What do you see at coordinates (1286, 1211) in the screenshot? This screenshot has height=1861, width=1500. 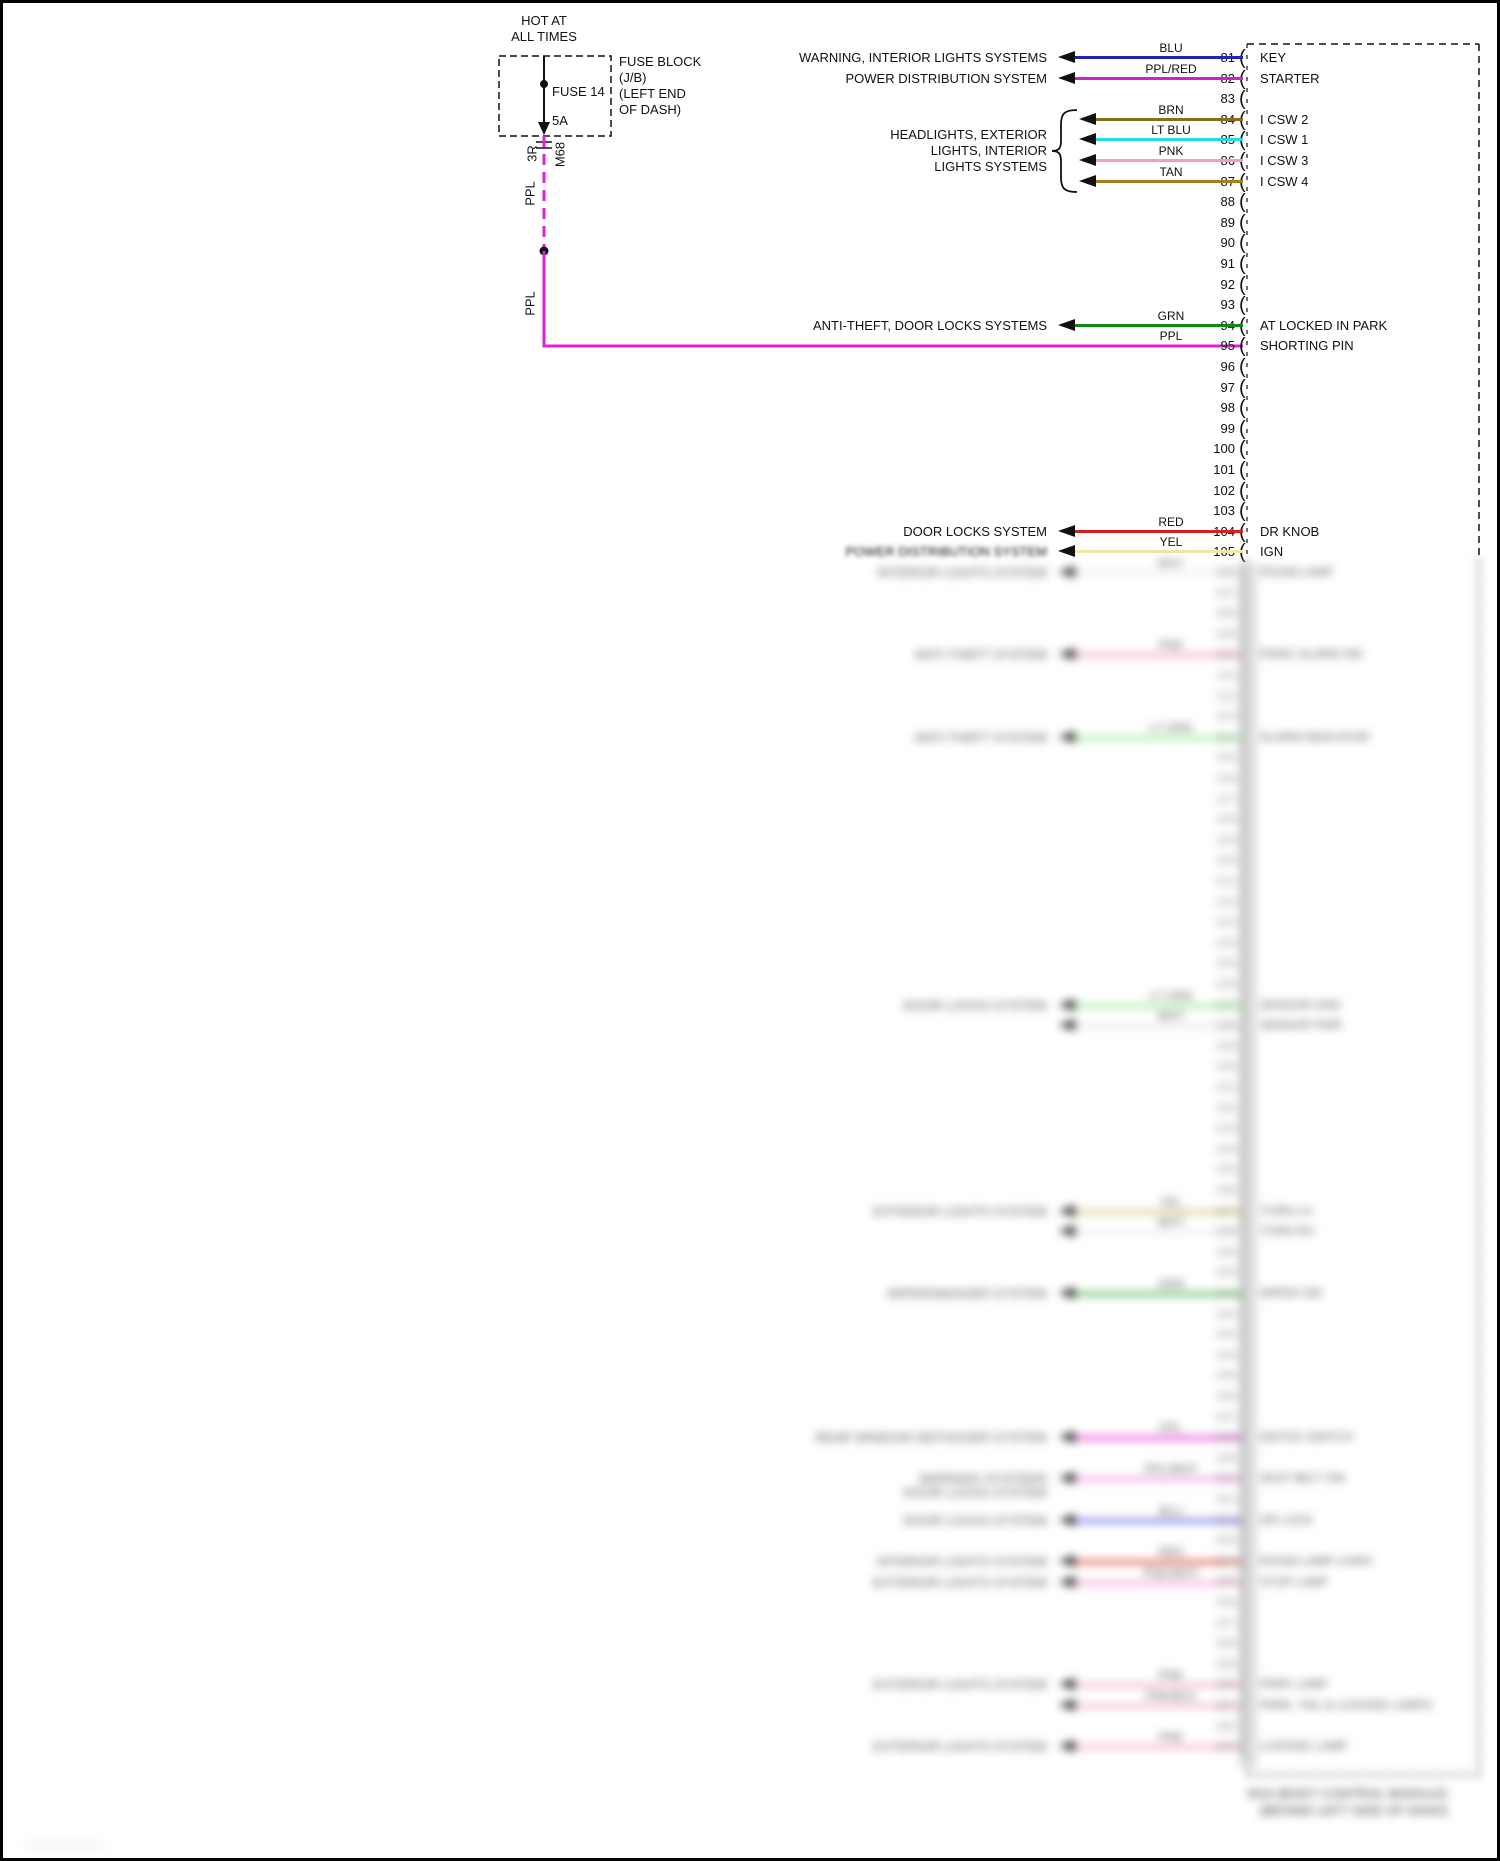 I see `pin-name: TURN LH` at bounding box center [1286, 1211].